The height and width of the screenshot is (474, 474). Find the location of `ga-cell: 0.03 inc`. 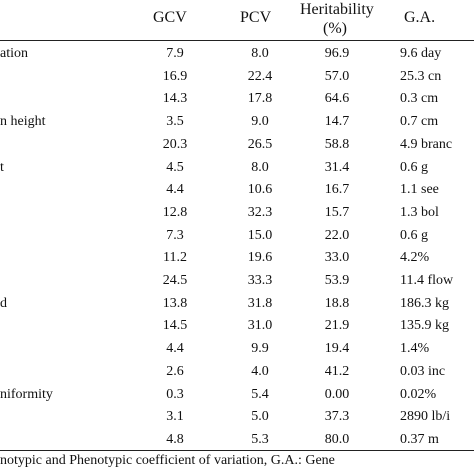

ga-cell: 0.03 inc is located at coordinates (423, 371).